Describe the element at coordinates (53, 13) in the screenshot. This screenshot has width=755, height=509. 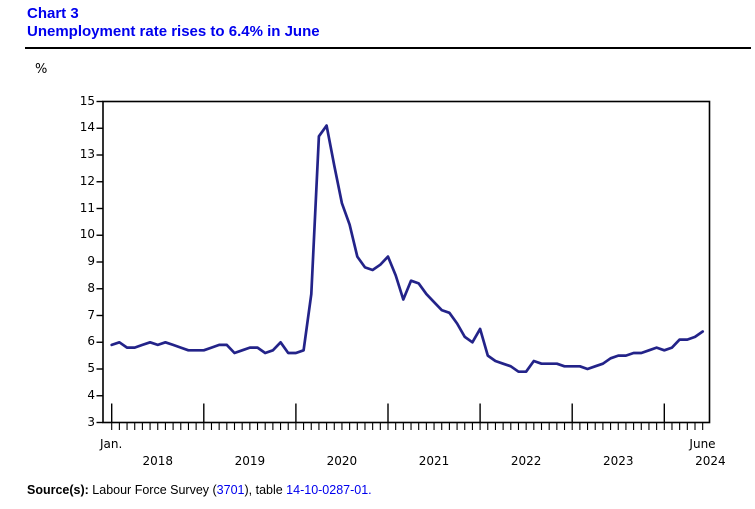
I see `chart-number: Chart 3` at that location.